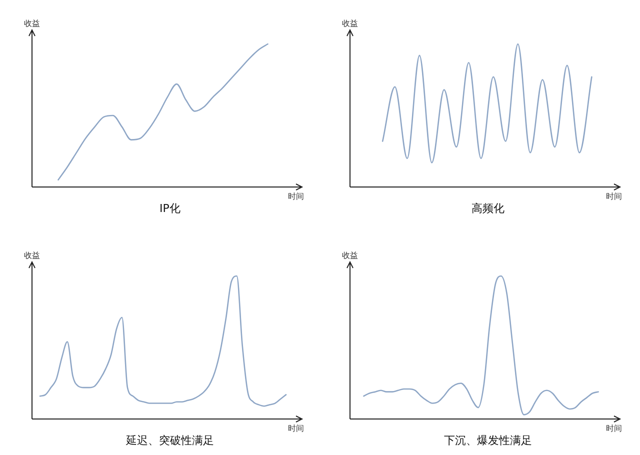  Describe the element at coordinates (170, 208) in the screenshot. I see `text: IP化` at that location.